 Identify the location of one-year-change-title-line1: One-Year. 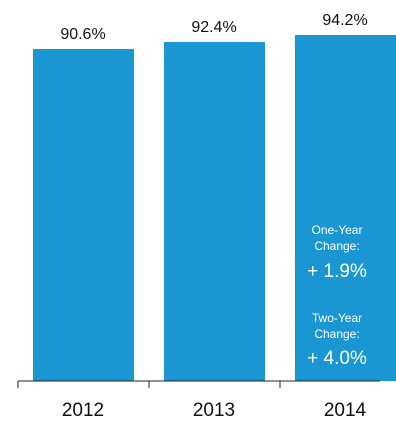
(337, 230).